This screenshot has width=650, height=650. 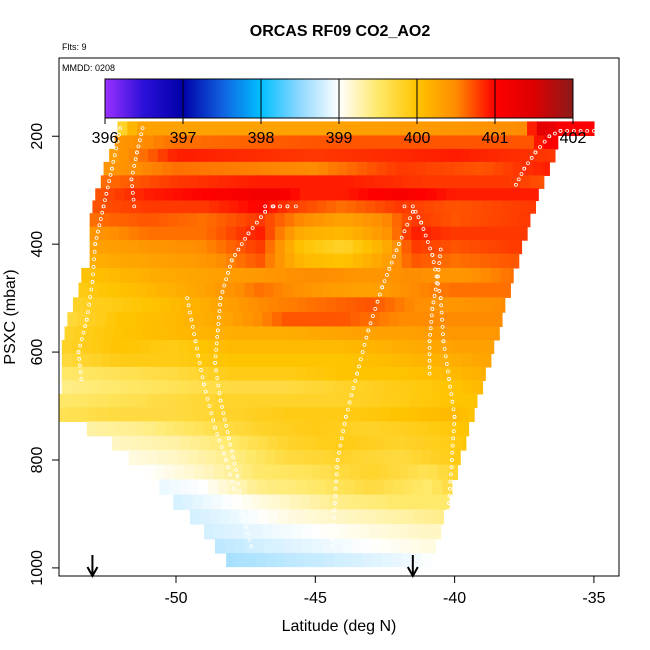 What do you see at coordinates (37, 136) in the screenshot?
I see `y-tick-label: 200` at bounding box center [37, 136].